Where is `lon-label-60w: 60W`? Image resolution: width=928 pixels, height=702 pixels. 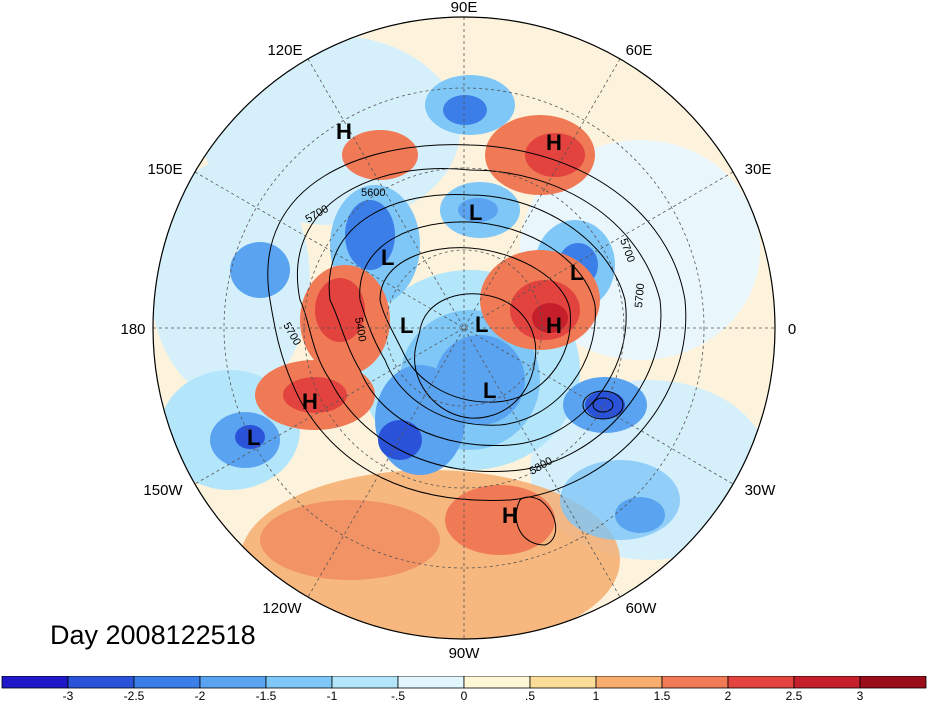
lon-label-60w: 60W is located at coordinates (642, 608).